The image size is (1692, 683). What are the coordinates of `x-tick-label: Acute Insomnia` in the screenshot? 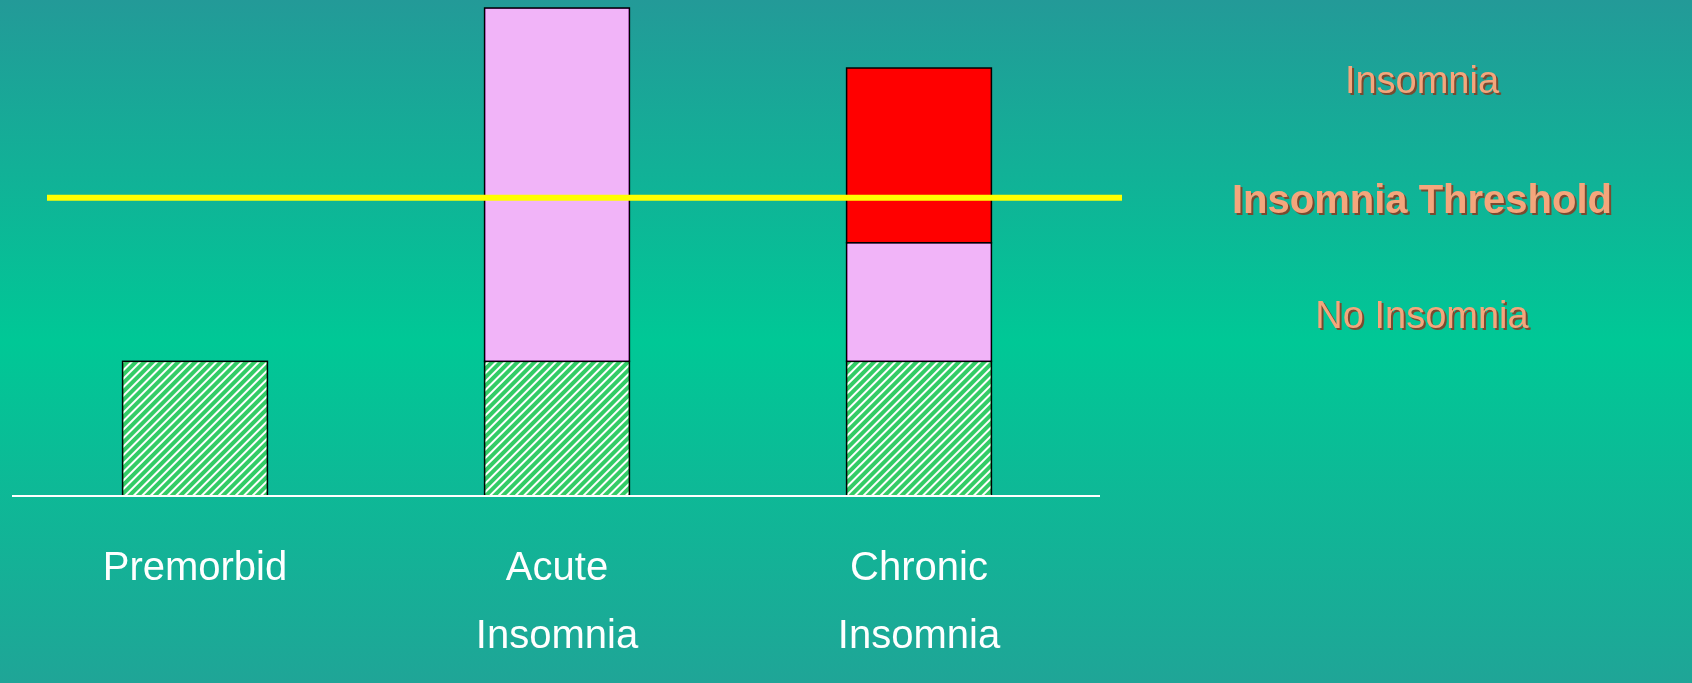 It's located at (557, 600).